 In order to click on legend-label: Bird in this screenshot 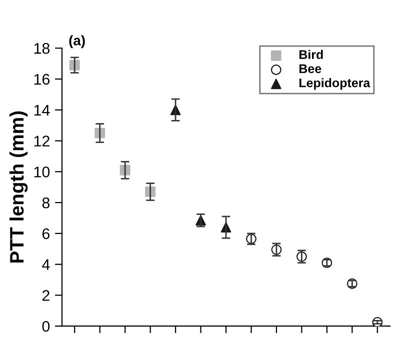, I will do `click(311, 55)`.